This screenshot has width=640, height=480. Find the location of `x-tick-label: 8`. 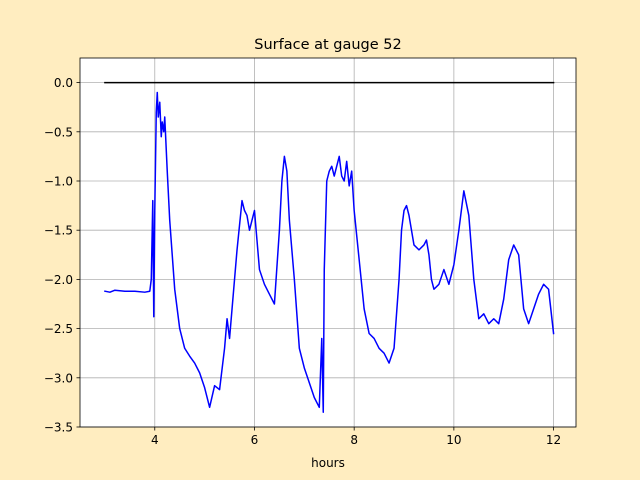

x-tick-label: 8 is located at coordinates (354, 440).